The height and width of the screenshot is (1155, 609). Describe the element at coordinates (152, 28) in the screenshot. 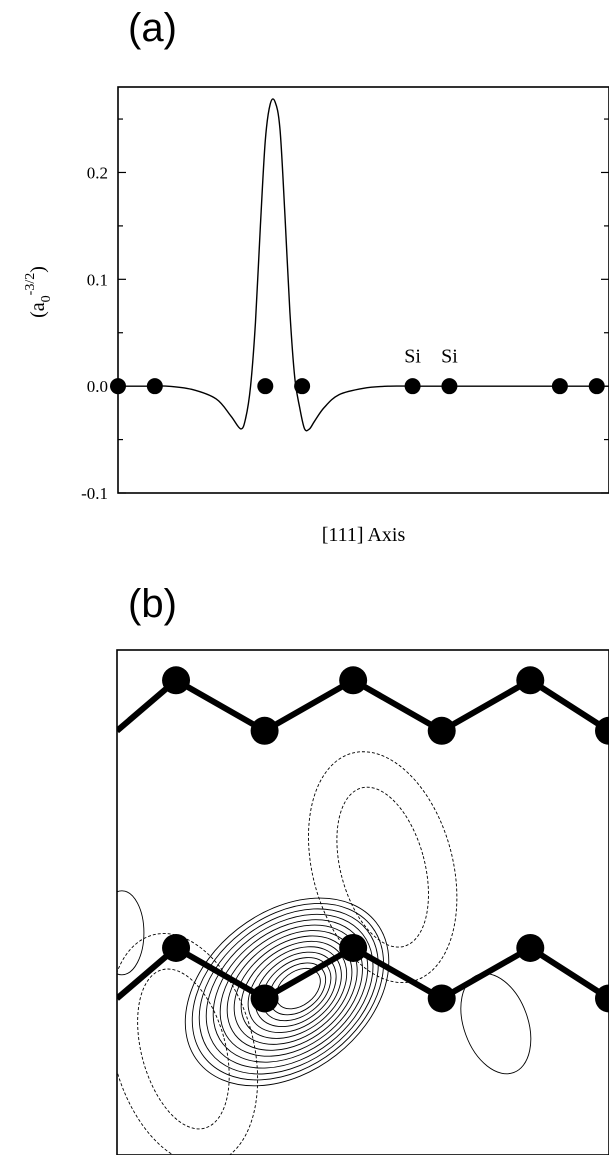

I see `panel-a-label: (a)` at that location.